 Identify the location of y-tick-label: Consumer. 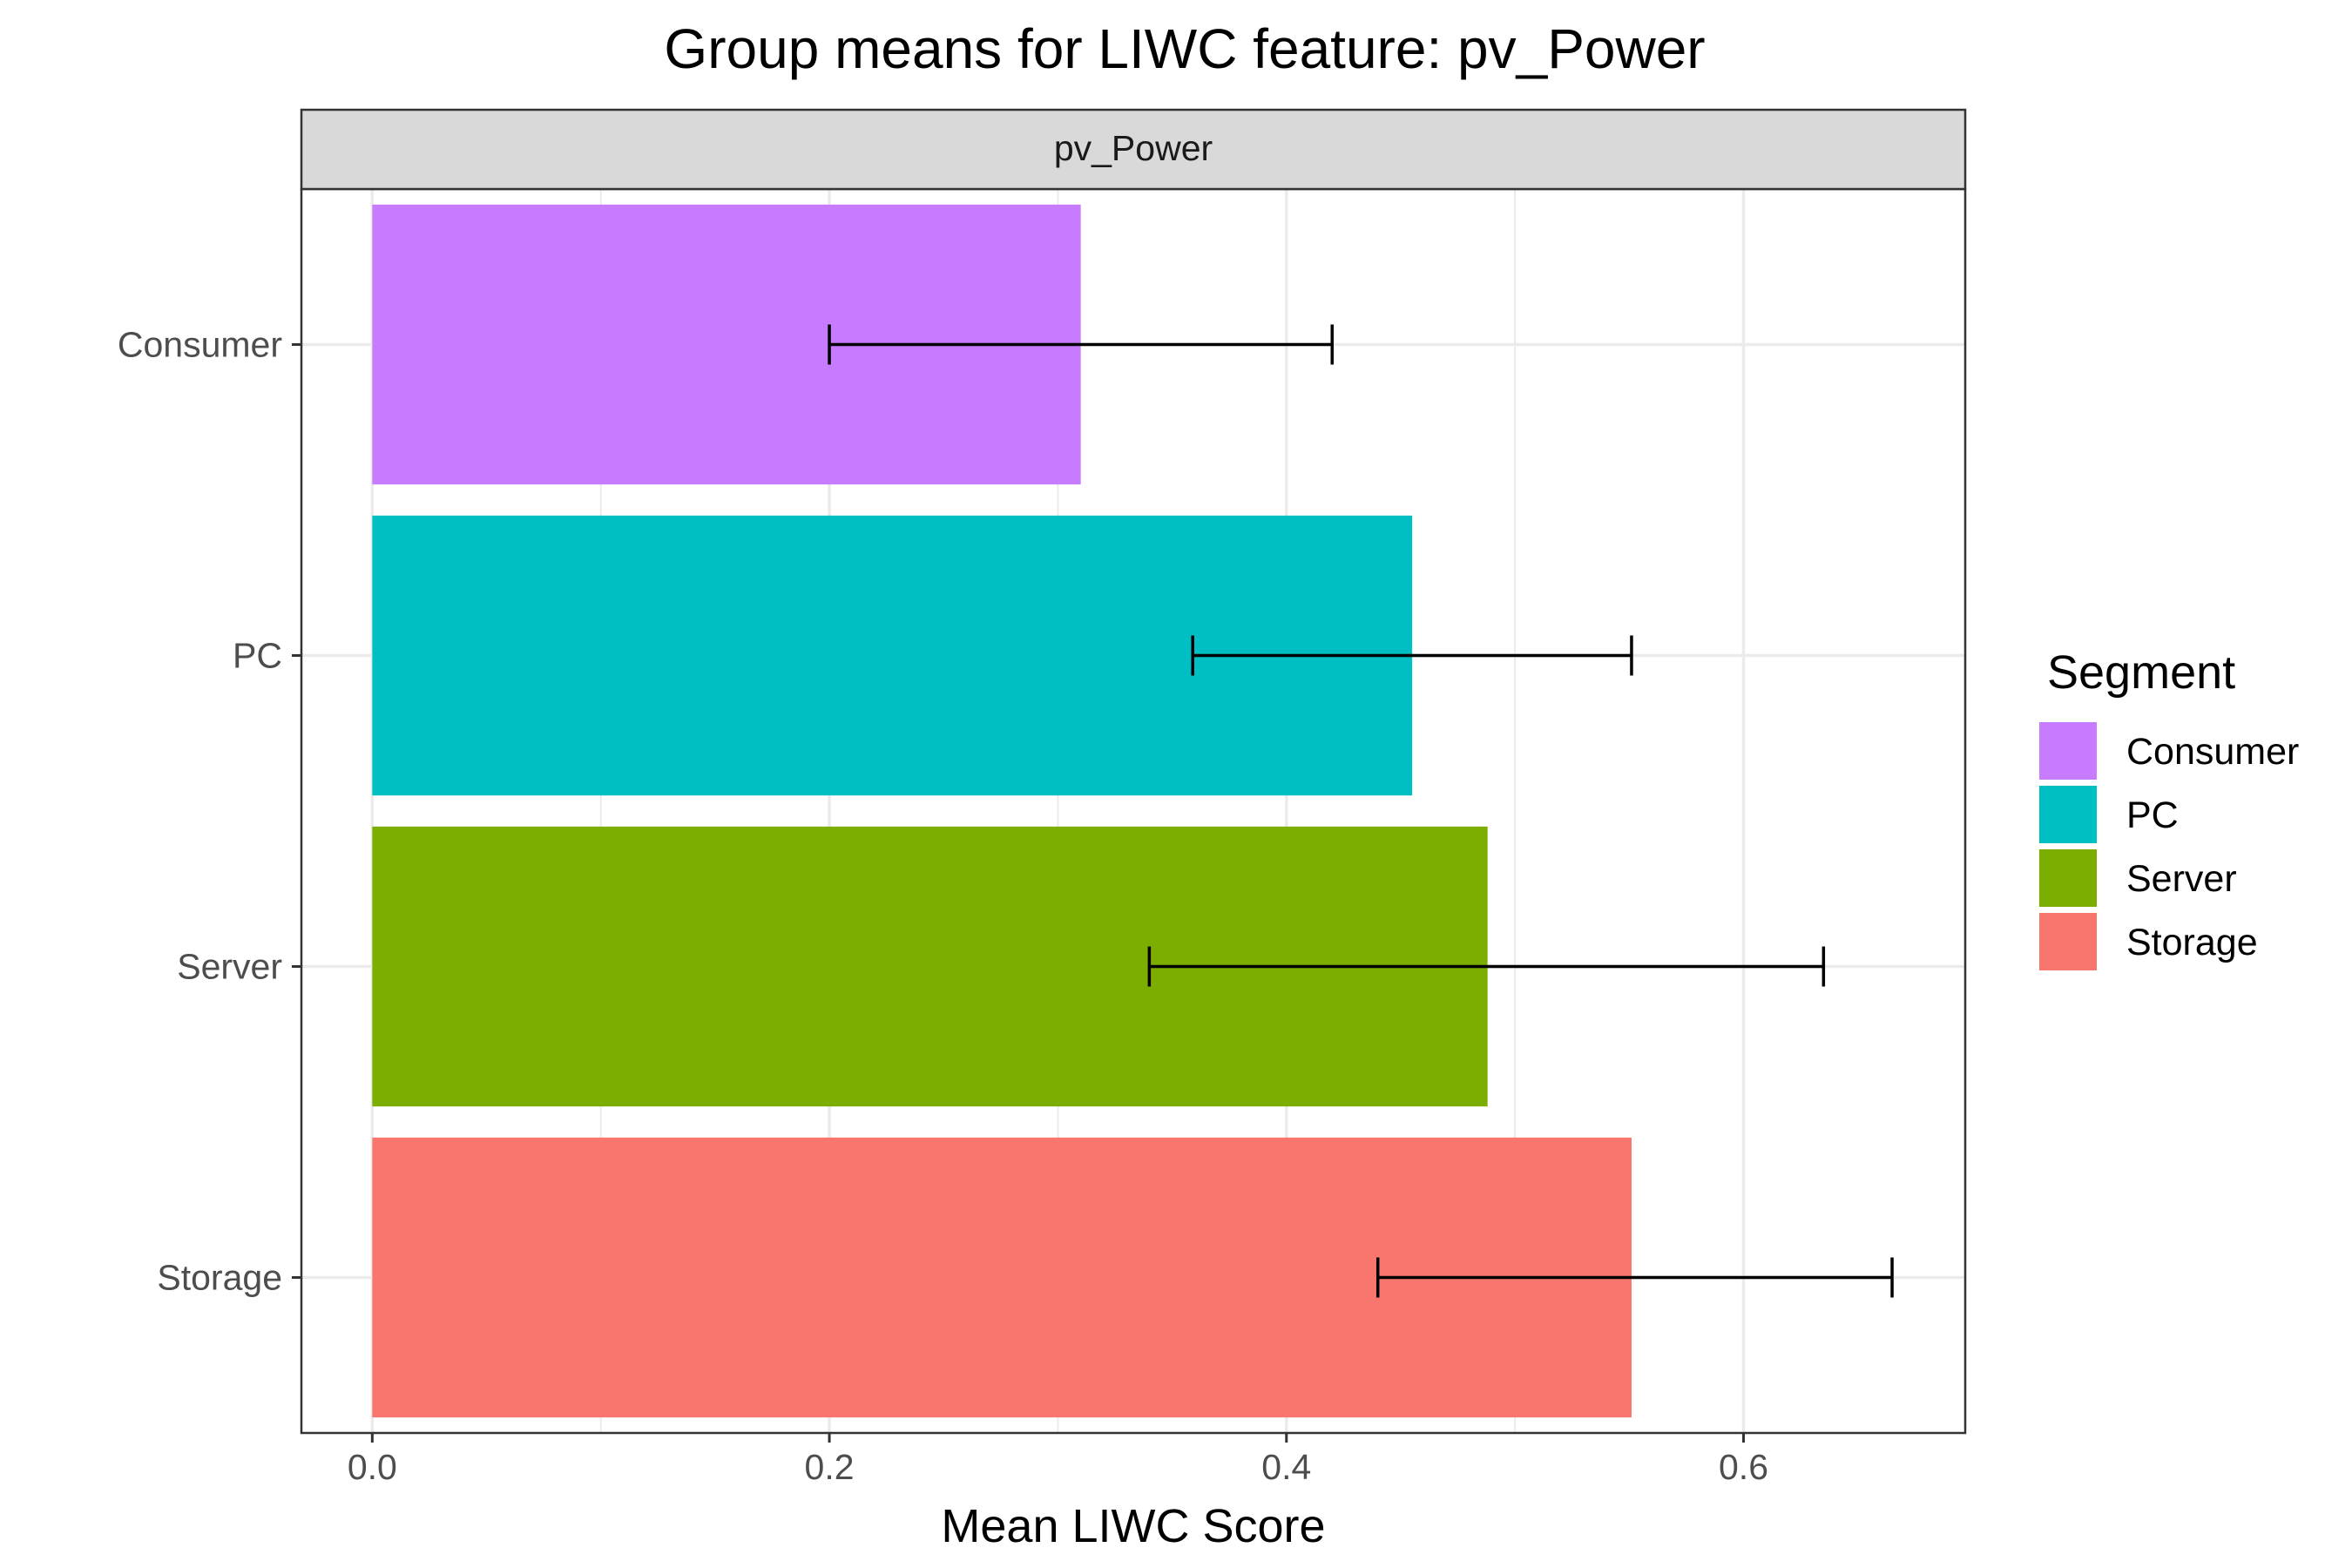
(200, 345).